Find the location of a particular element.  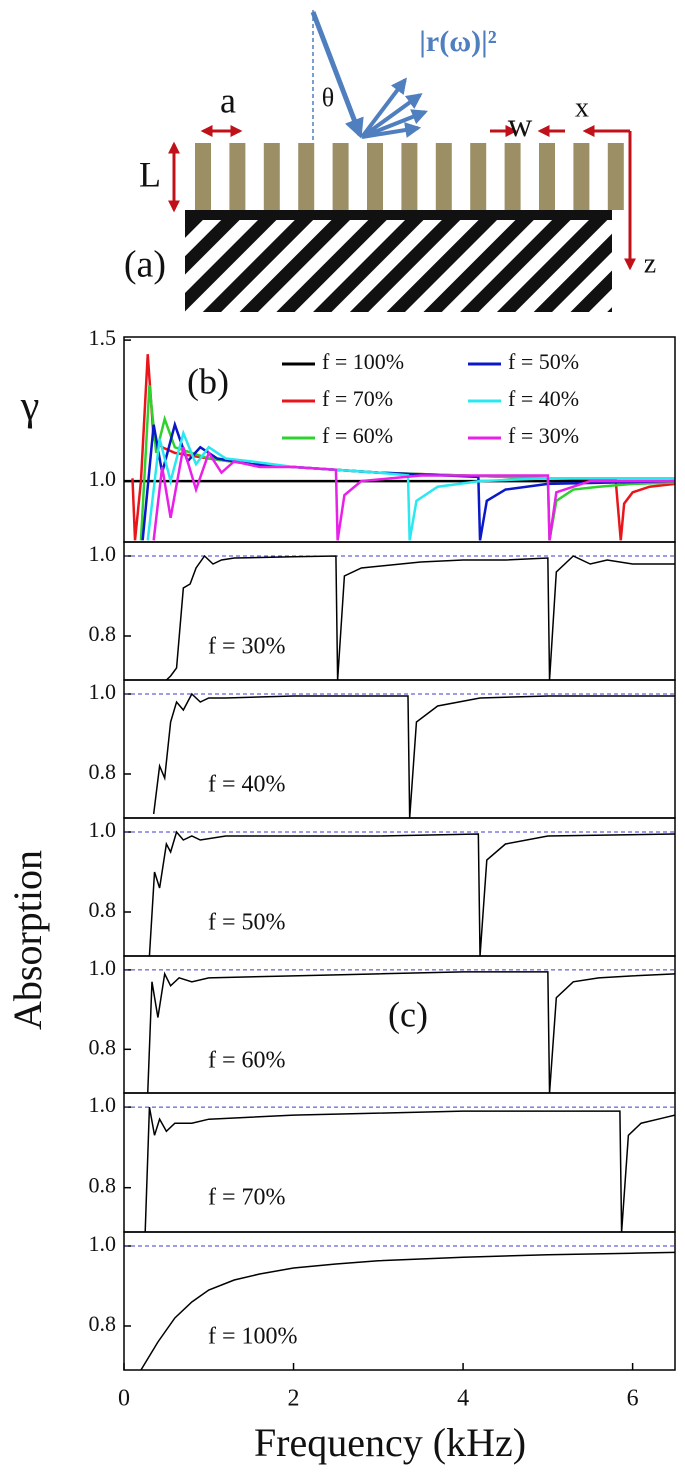

height-label: L is located at coordinates (150, 174).